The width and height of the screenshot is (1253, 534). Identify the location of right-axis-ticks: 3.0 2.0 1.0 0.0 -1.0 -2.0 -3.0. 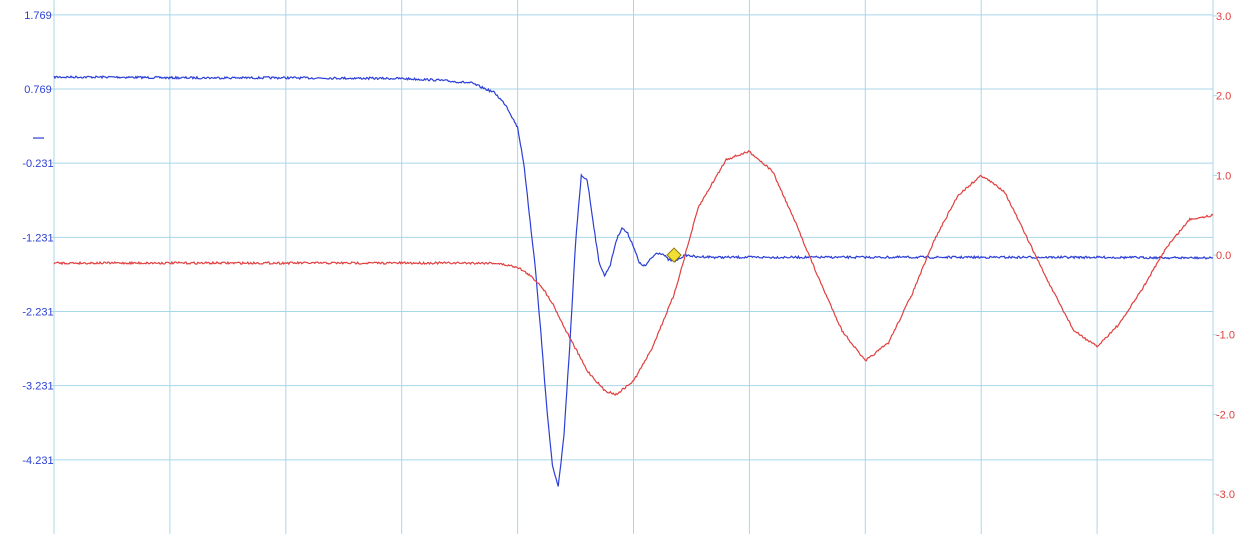
(1224, 256).